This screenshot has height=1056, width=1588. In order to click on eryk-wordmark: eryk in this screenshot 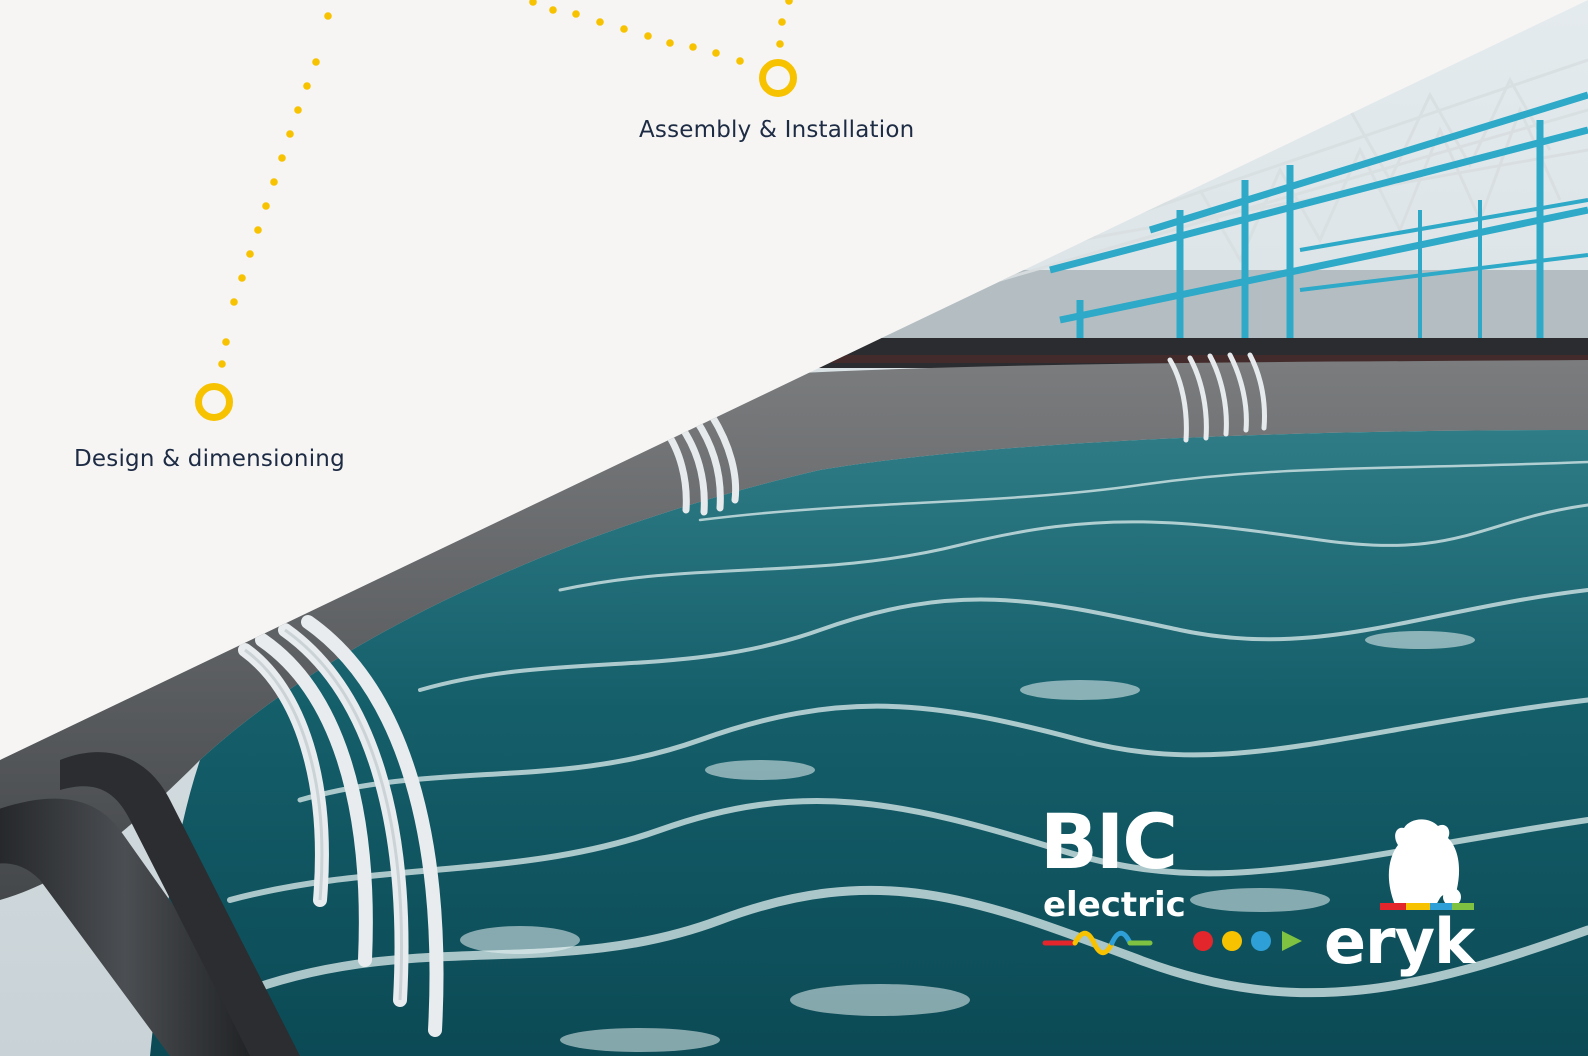, I will do `click(1400, 941)`.